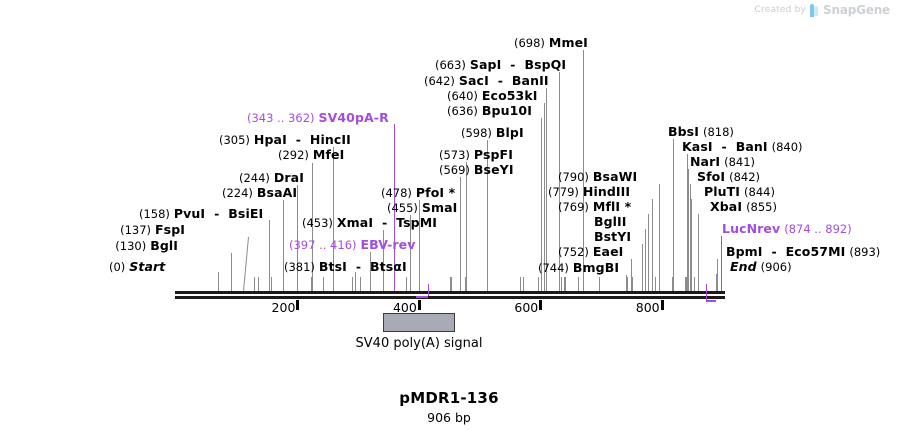 This screenshot has width=898, height=430. Describe the element at coordinates (742, 147) in the screenshot. I see `site-label-kasI: KasI - BanI (840)` at that location.